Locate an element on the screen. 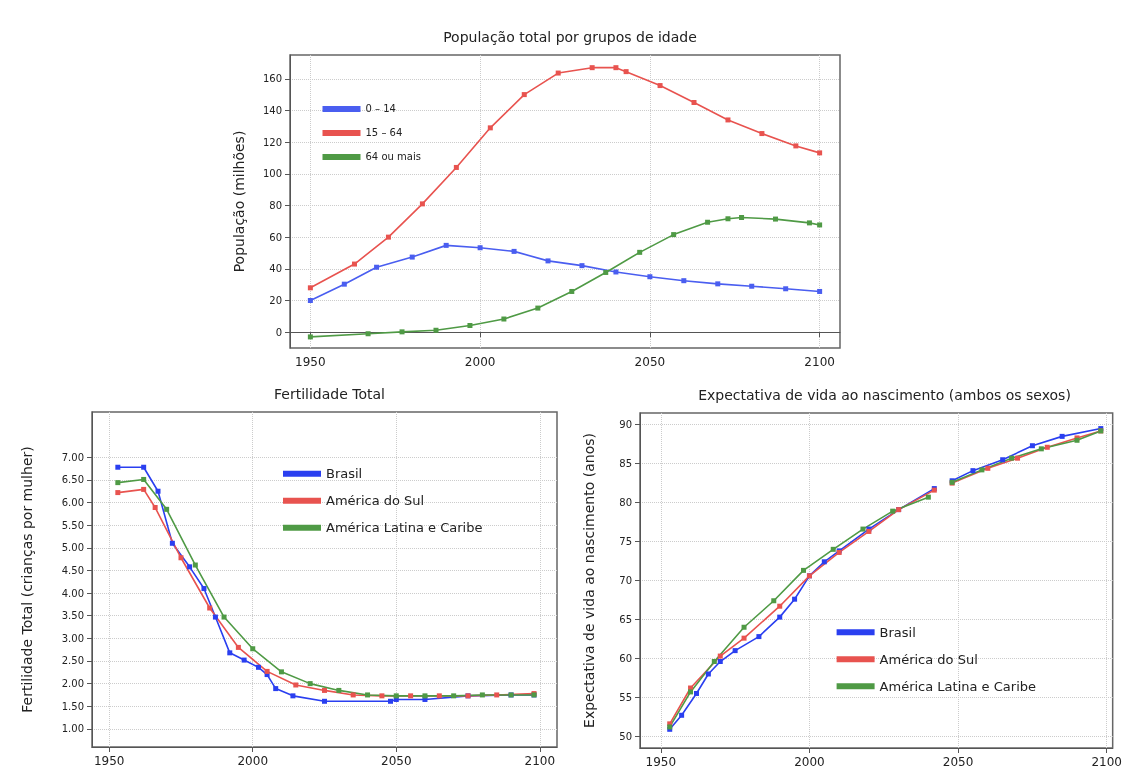  y-axis-title: Expectativa de vida ao nascimento (anos) is located at coordinates (589, 580).